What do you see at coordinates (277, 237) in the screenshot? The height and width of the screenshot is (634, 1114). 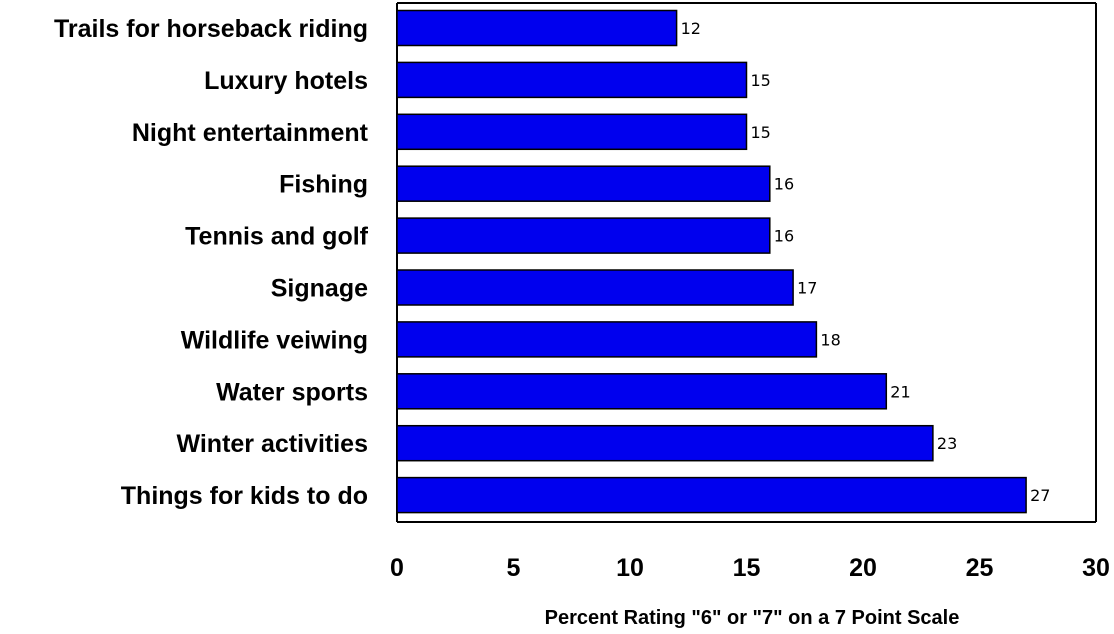 I see `category-label: Tennis and golf` at bounding box center [277, 237].